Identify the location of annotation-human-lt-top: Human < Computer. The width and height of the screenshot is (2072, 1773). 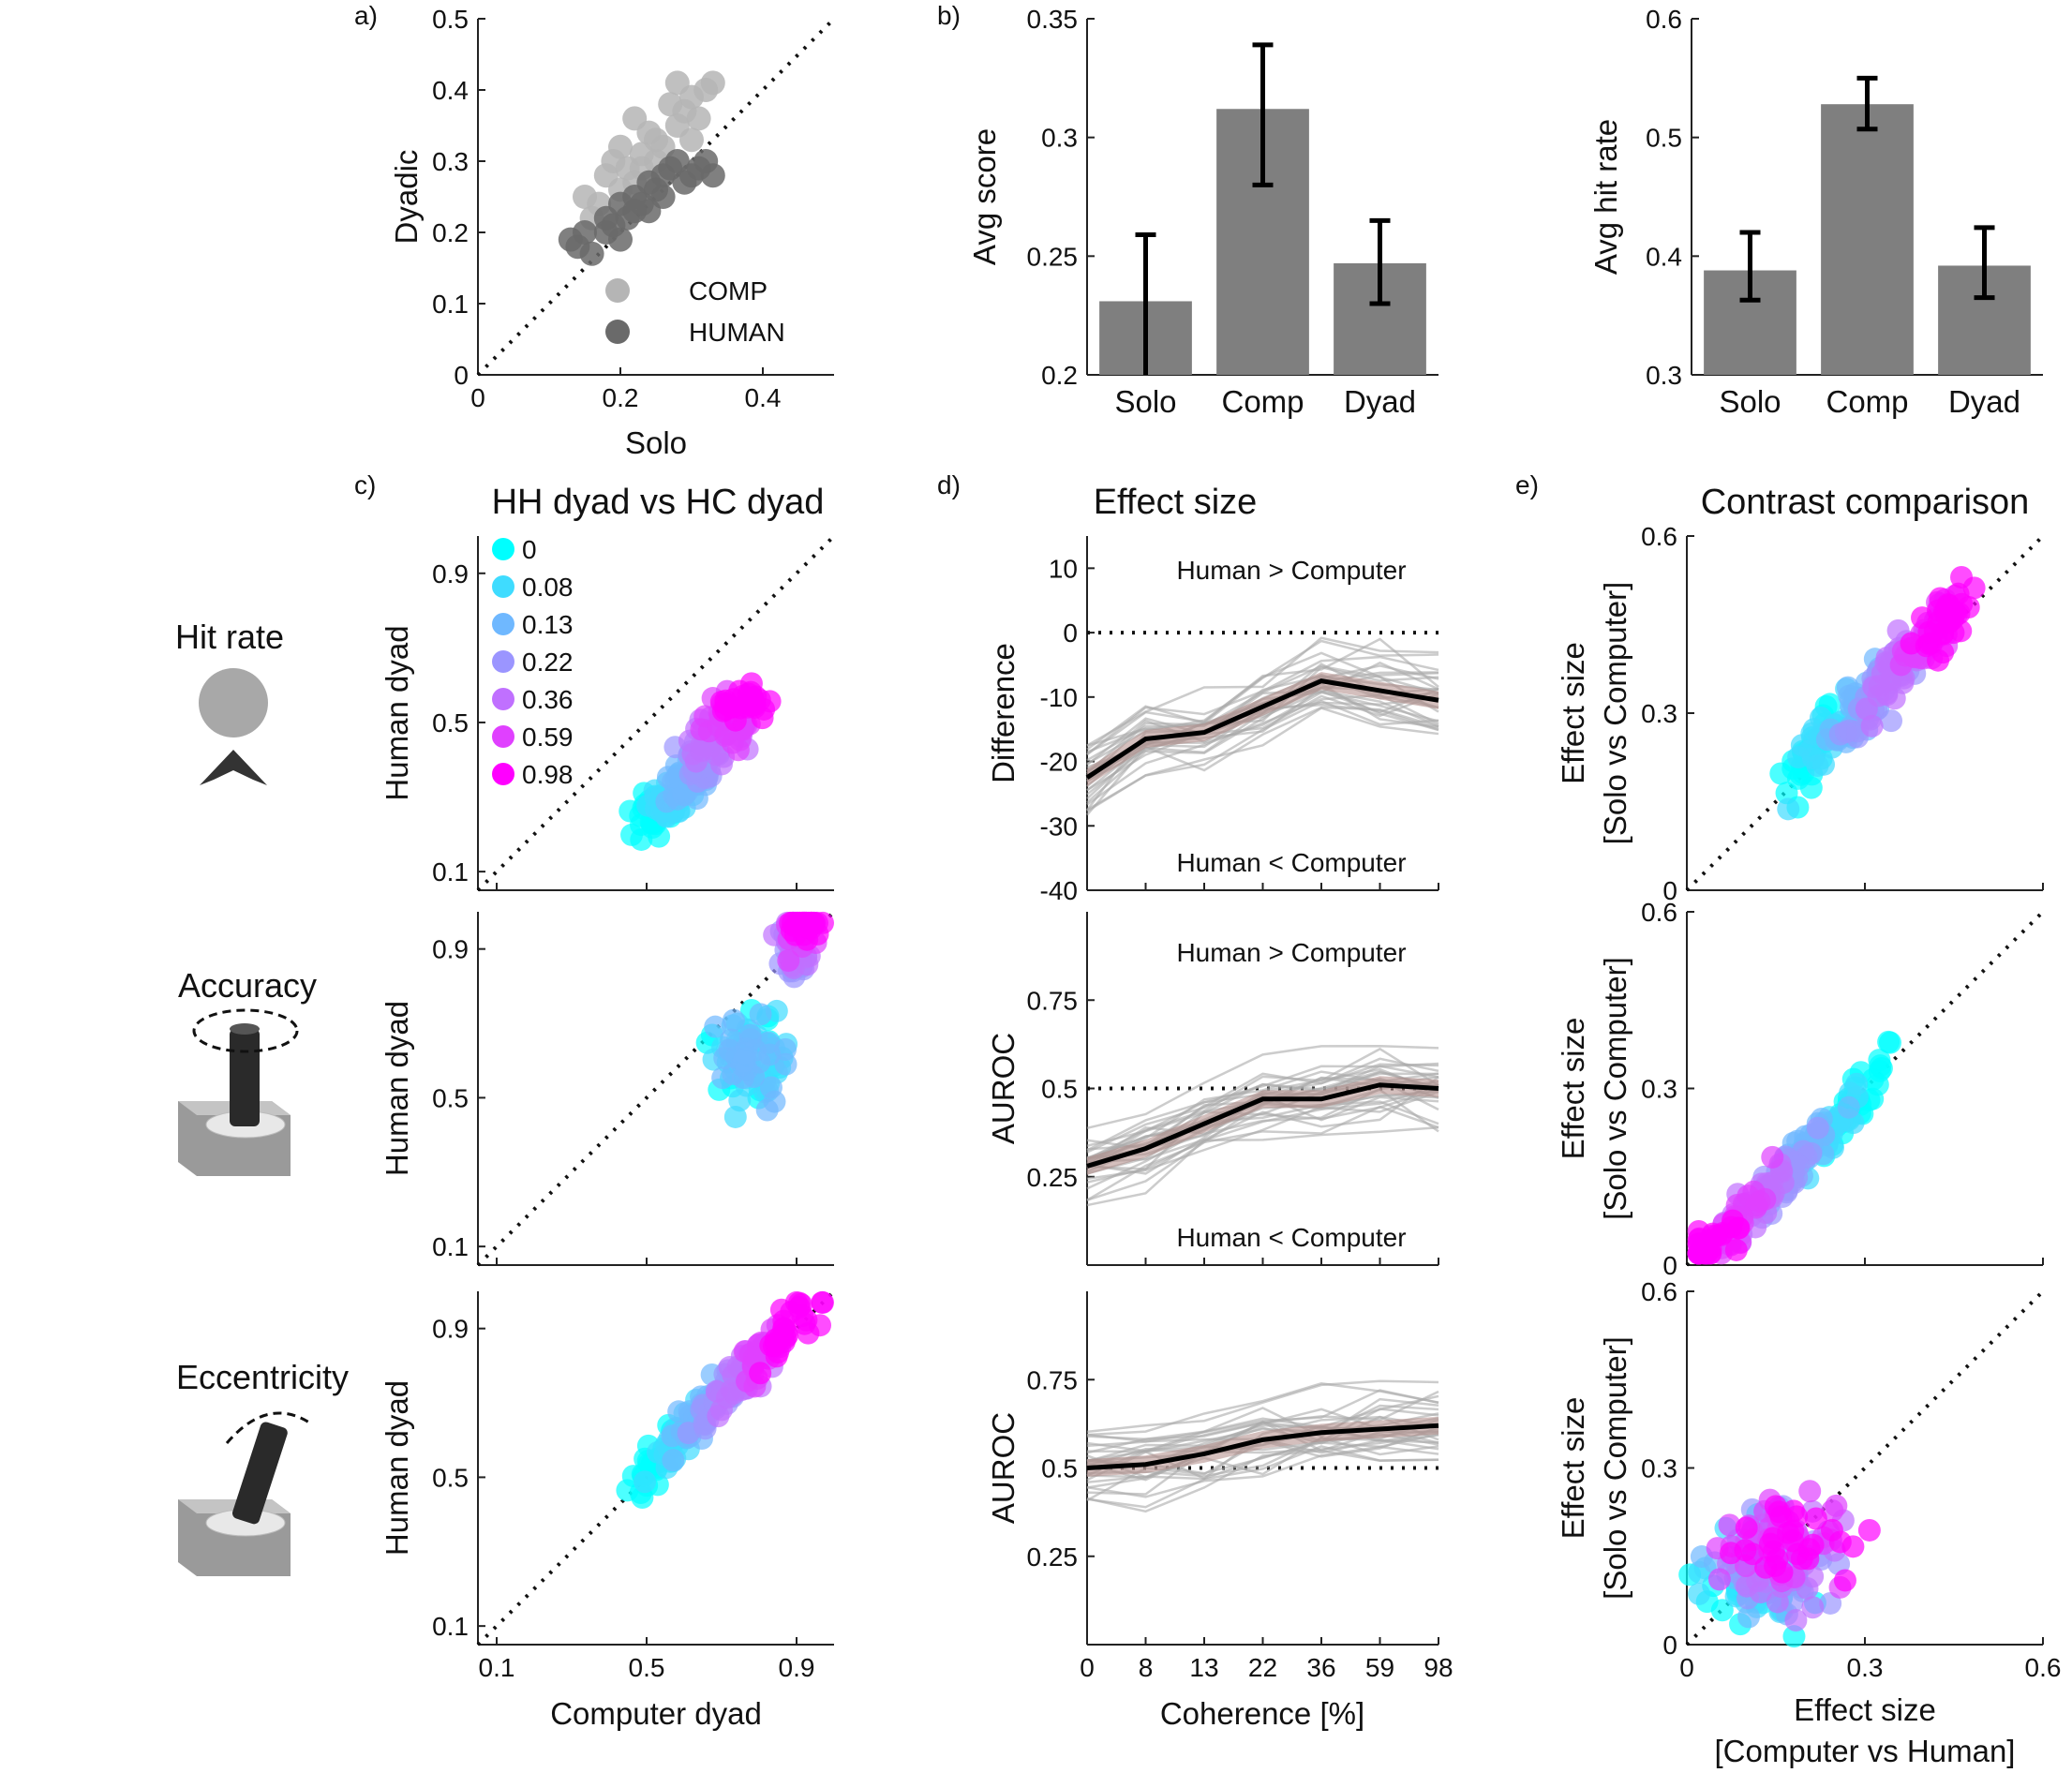
(1291, 862).